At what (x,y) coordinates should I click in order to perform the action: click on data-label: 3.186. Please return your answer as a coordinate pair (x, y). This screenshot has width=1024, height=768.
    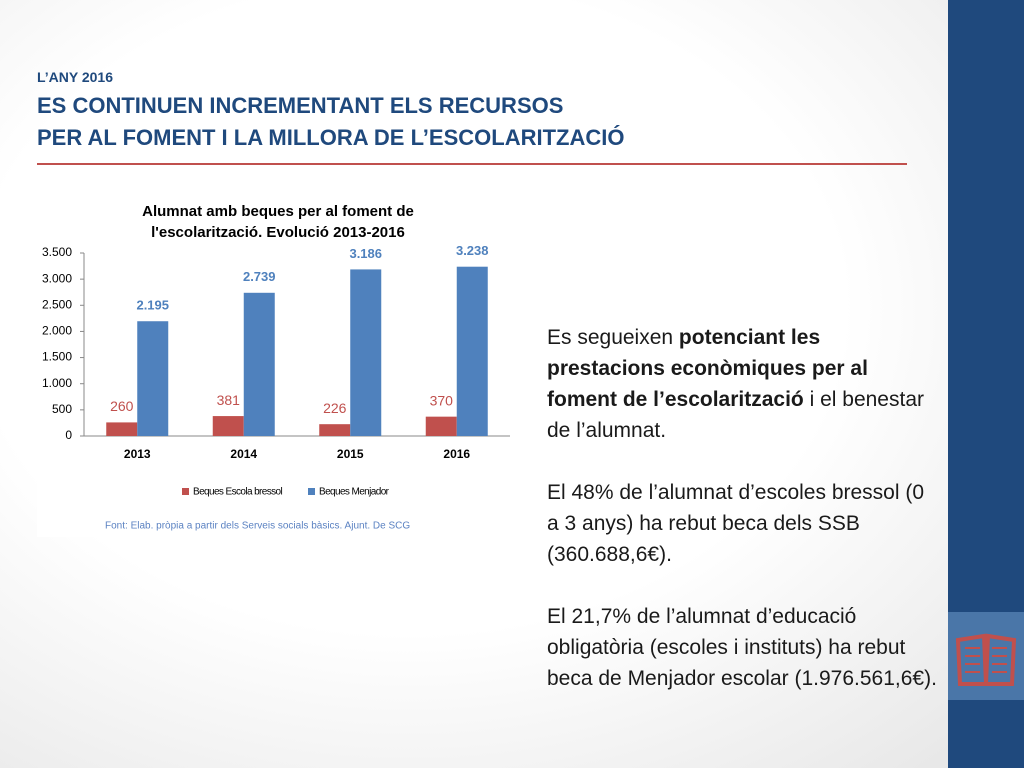
    Looking at the image, I should click on (365, 253).